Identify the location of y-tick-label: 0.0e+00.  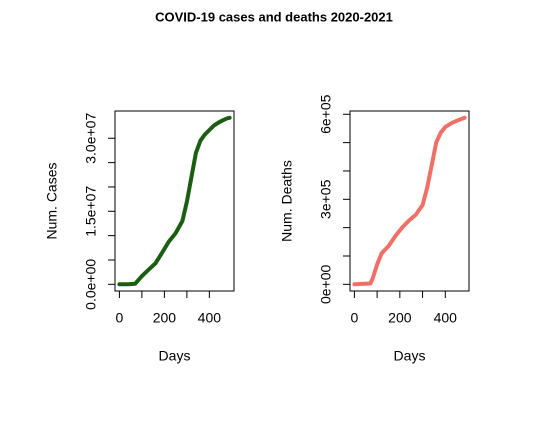
(91, 284).